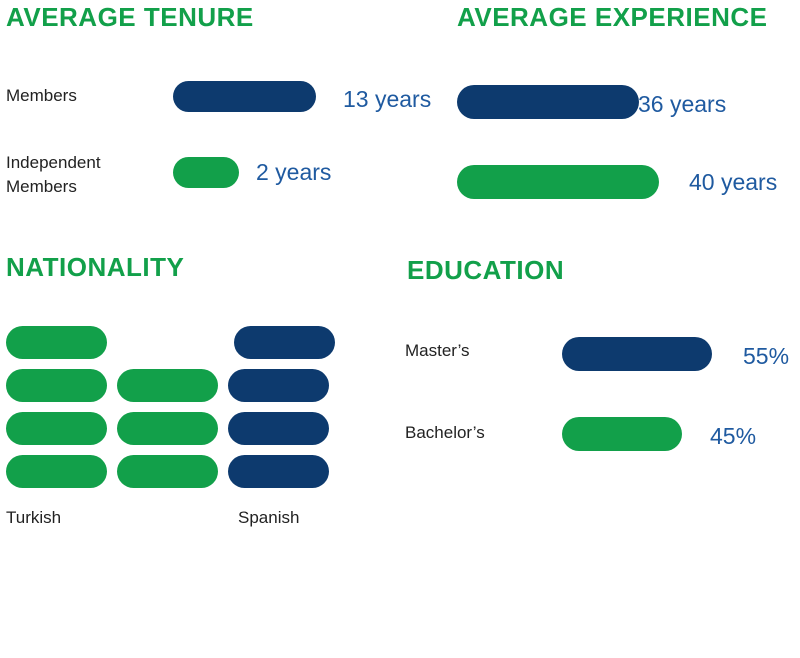 This screenshot has height=658, width=800. I want to click on tenure-label-independent: Independent Members, so click(53, 174).